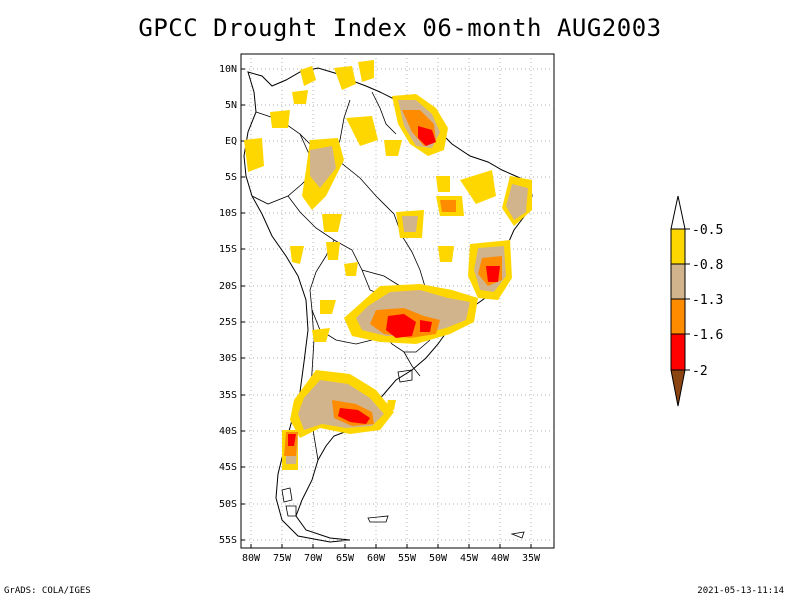  Describe the element at coordinates (678, 388) in the screenshot. I see `legend-swatch-below` at that location.